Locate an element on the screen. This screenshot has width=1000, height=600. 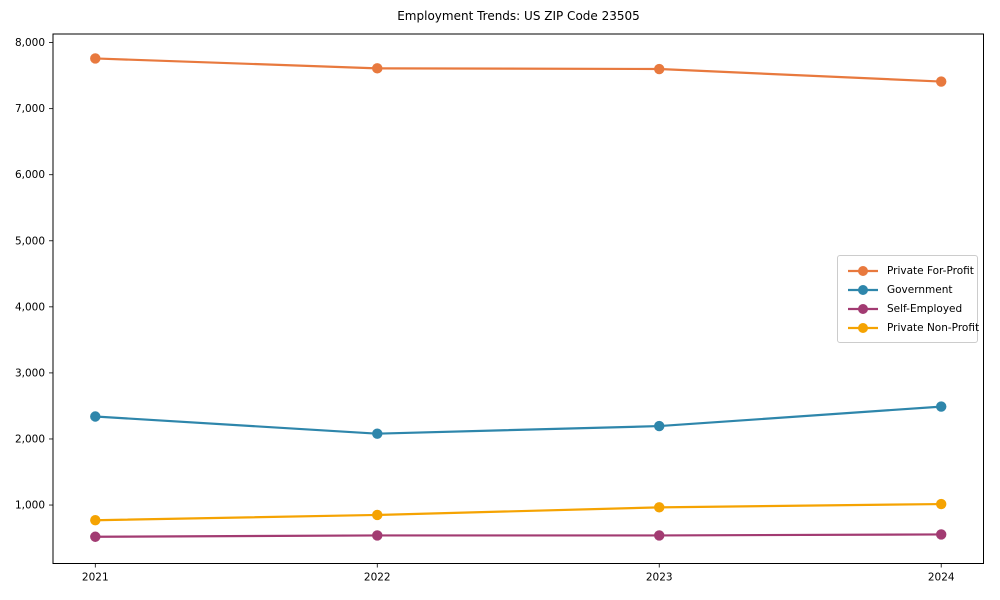
legend-label: Private Non-Profit is located at coordinates (933, 327).